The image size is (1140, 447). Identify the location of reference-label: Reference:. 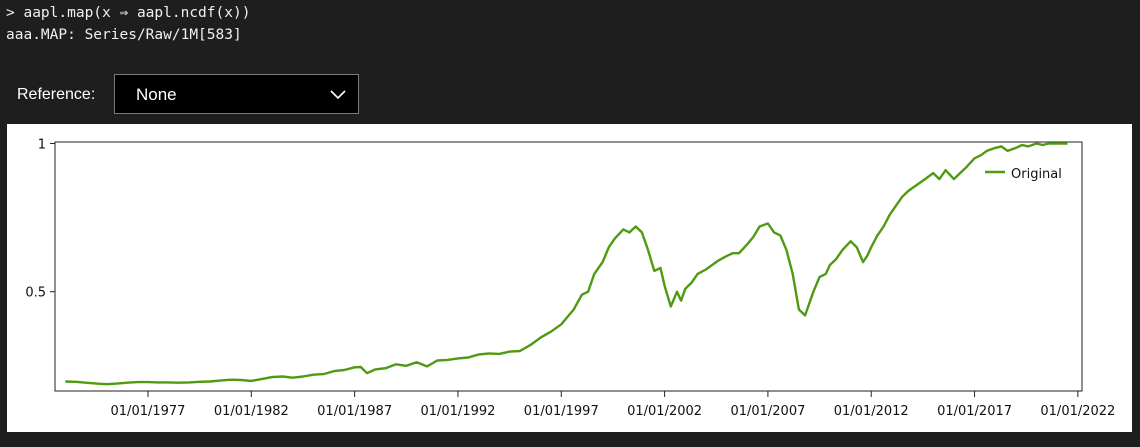
(56, 94).